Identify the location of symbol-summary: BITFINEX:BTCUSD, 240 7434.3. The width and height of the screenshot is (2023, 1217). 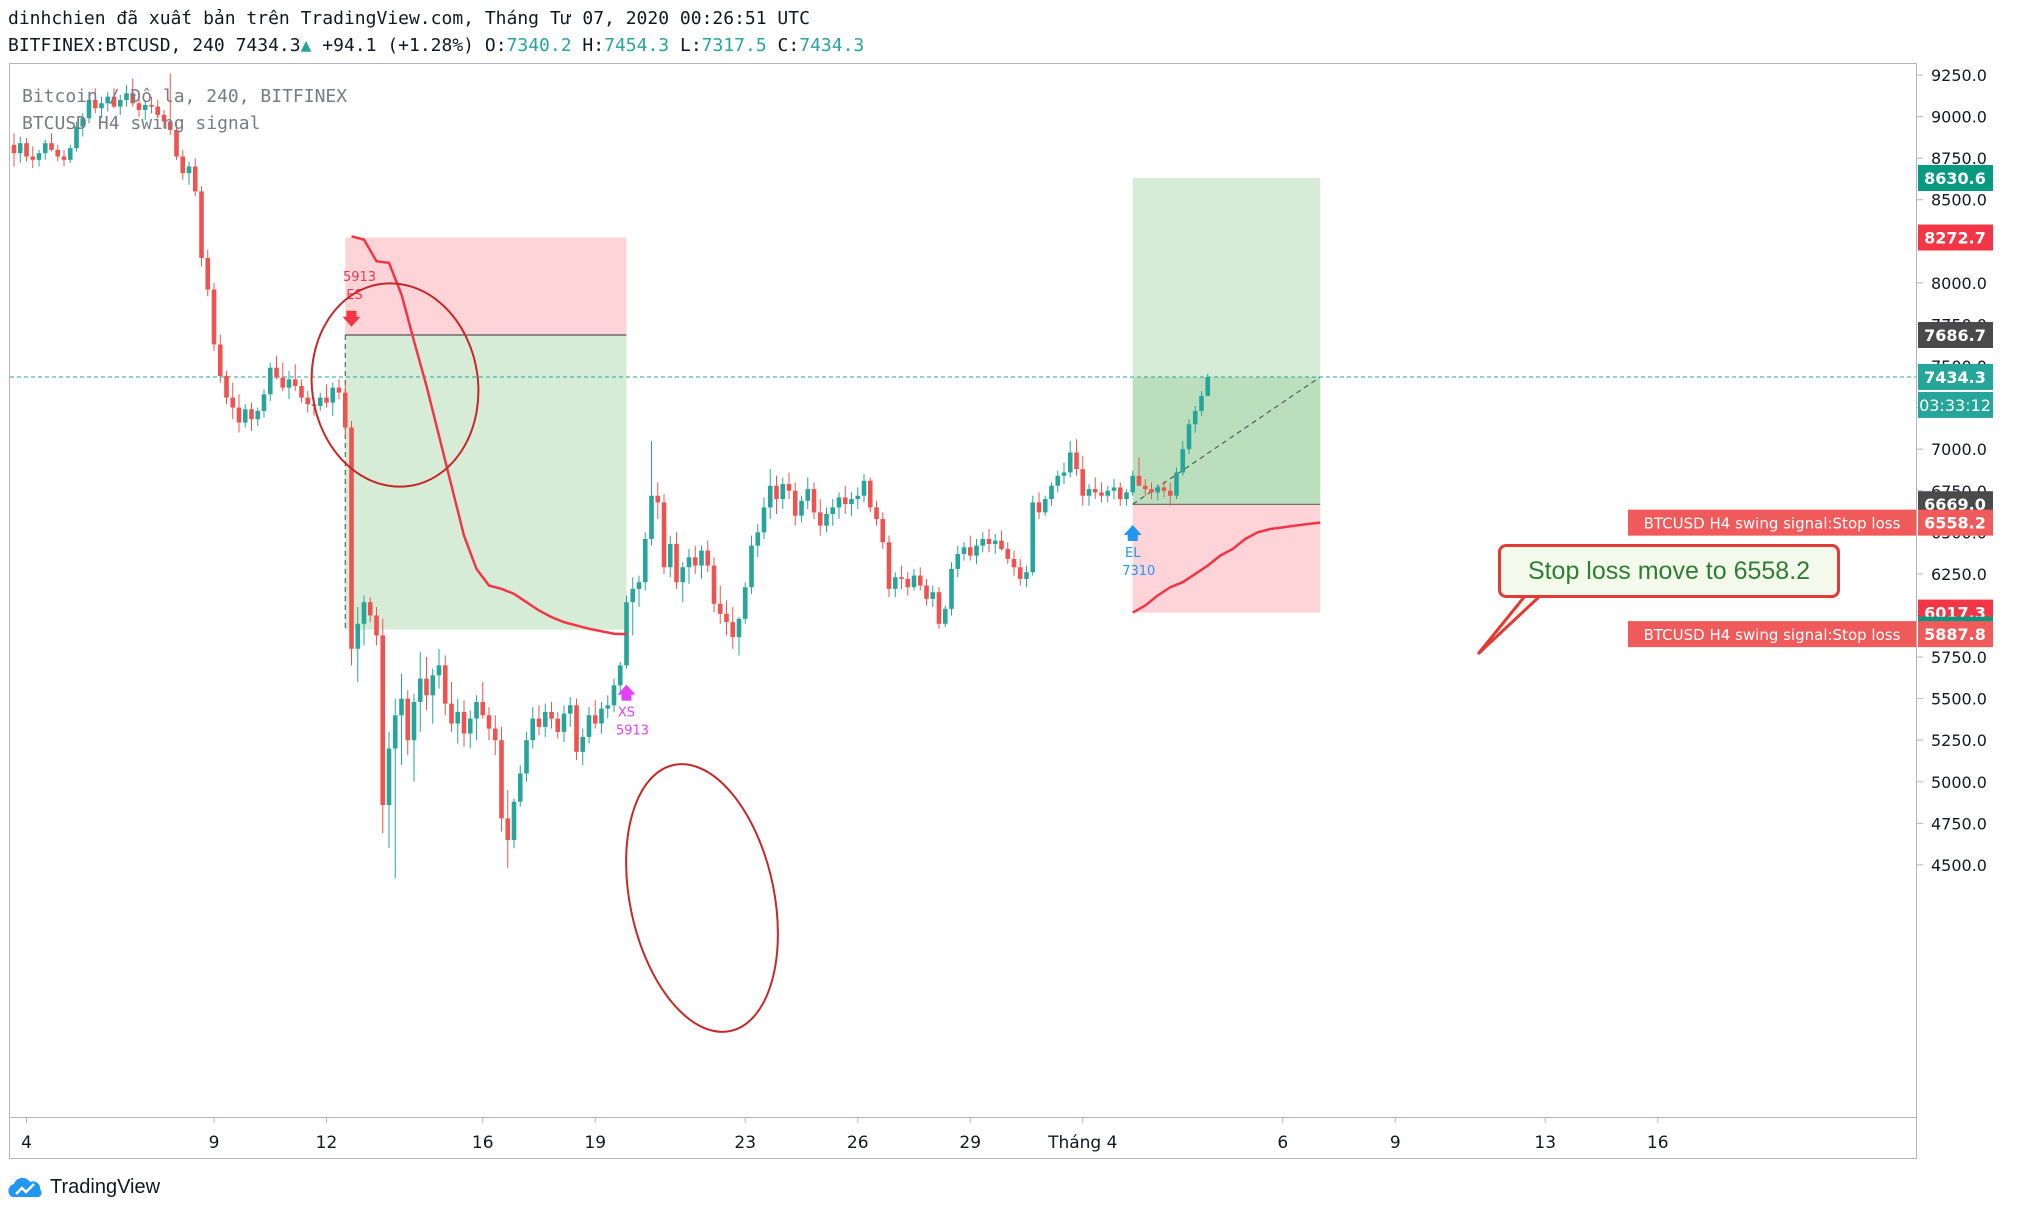
(154, 45).